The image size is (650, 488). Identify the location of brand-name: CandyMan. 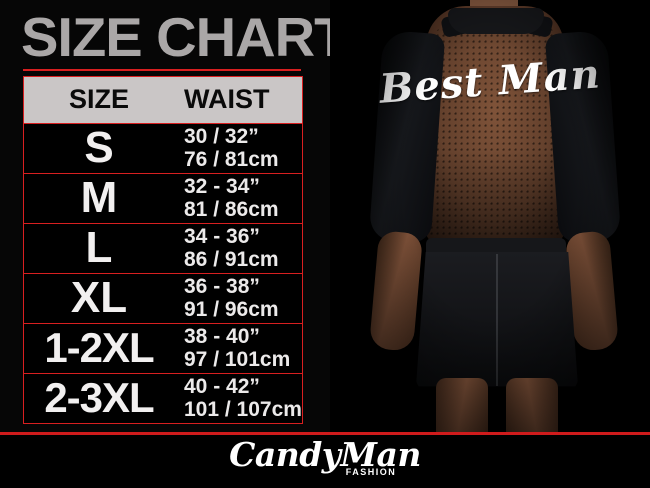
(325, 454).